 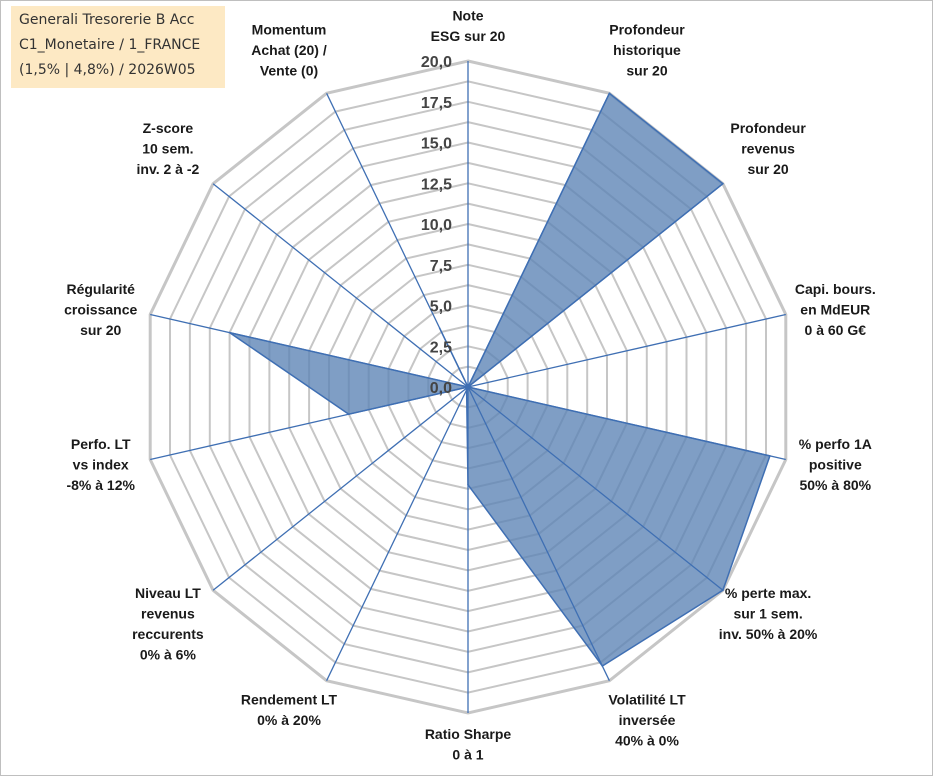 I want to click on axis-label-line: Volatilité LT, so click(x=647, y=700).